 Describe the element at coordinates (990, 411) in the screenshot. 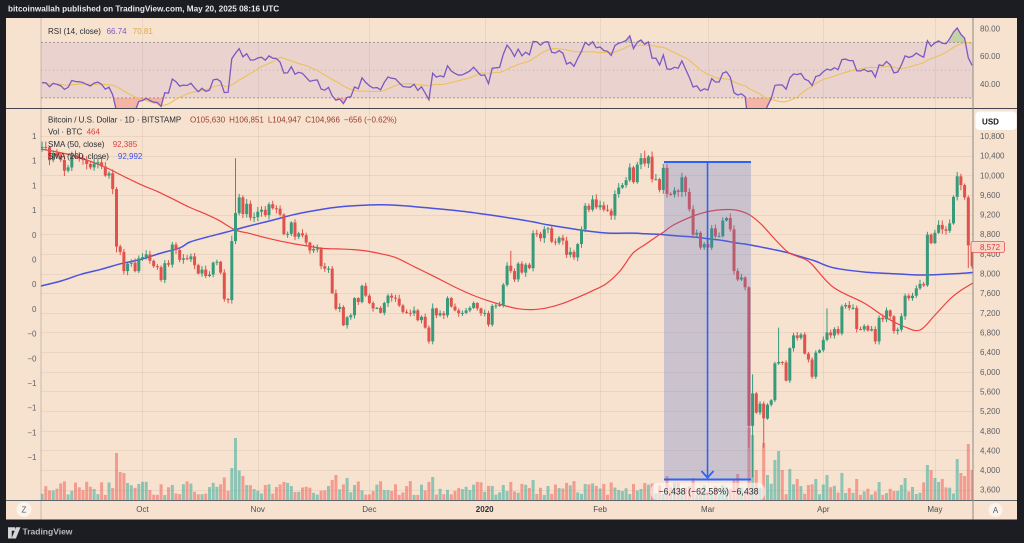

I see `svg-text: 5,200` at that location.